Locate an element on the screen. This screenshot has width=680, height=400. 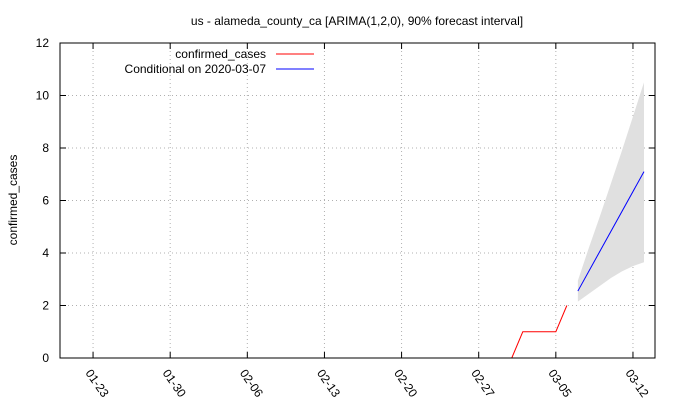
y-tick-label: 10 is located at coordinates (43, 96).